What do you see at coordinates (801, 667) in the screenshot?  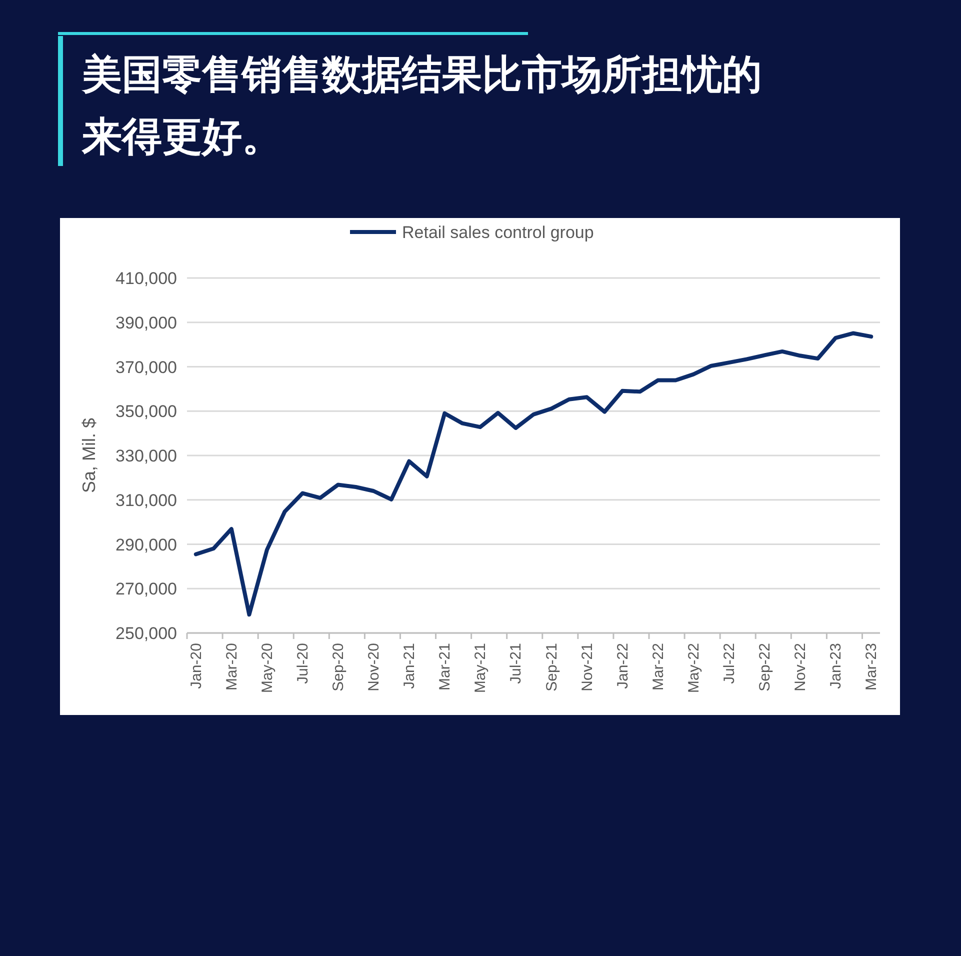 I see `x-tick-label: Nov-22` at bounding box center [801, 667].